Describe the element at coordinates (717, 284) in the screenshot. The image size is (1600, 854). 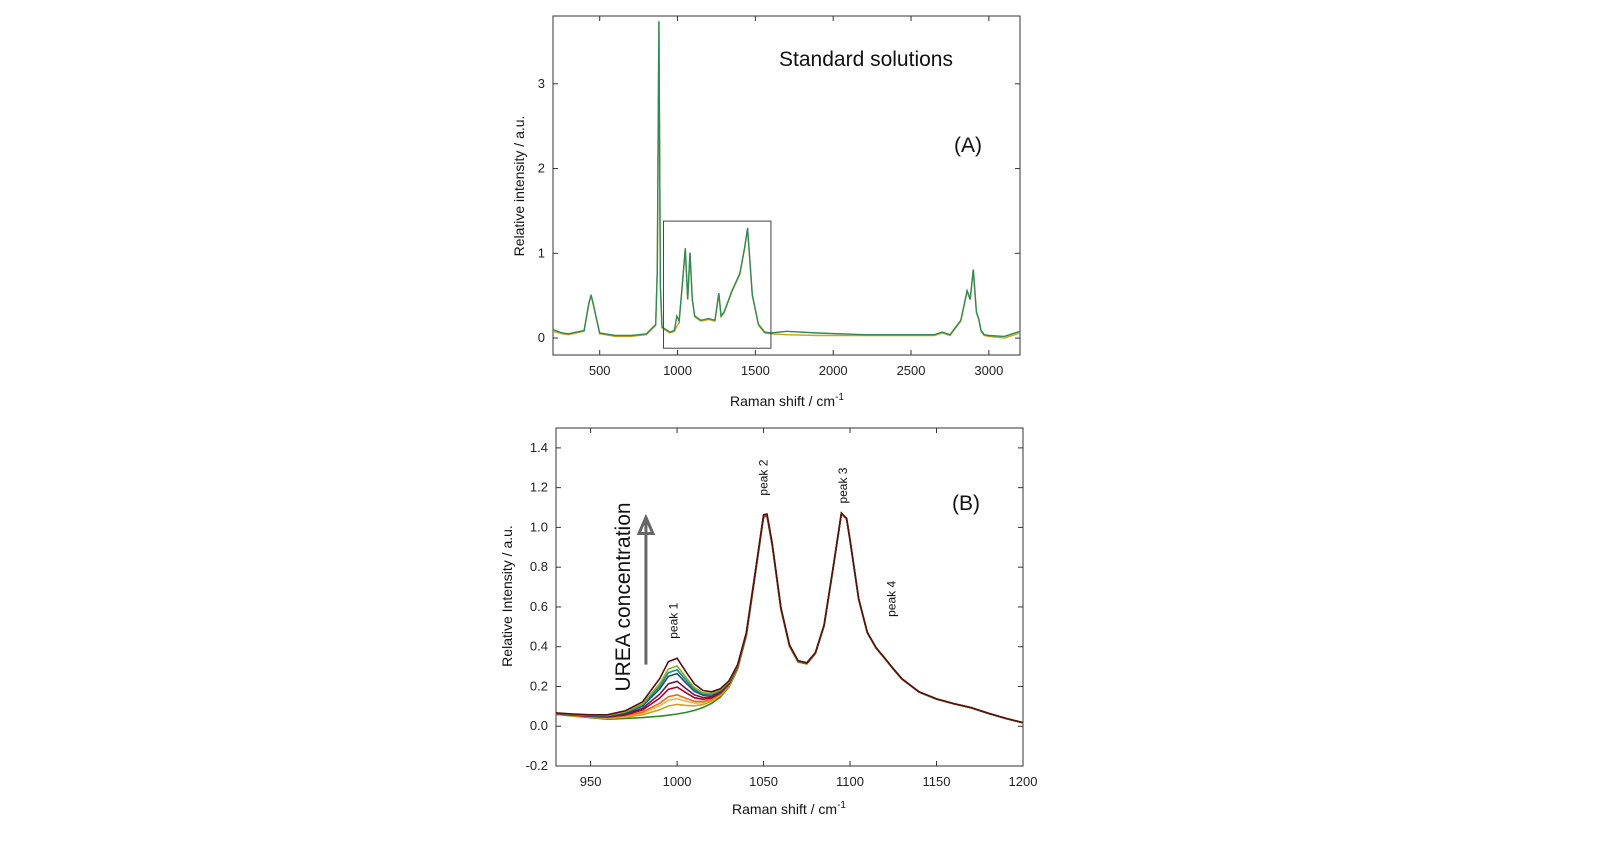
I see `panel-a-zoom-box` at that location.